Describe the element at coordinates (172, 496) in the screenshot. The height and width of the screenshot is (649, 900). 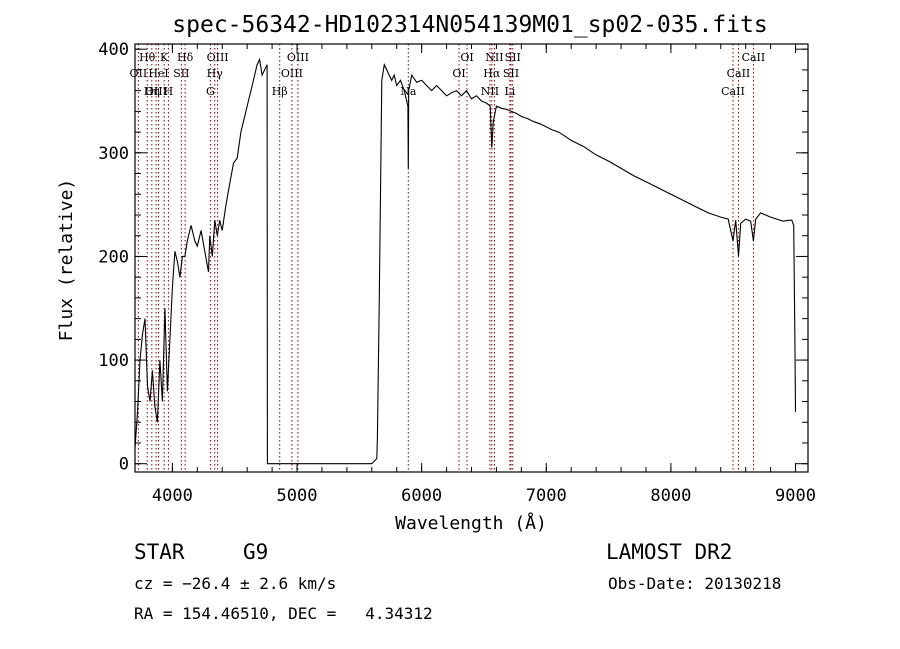
I see `x-tick-label: 4000` at that location.